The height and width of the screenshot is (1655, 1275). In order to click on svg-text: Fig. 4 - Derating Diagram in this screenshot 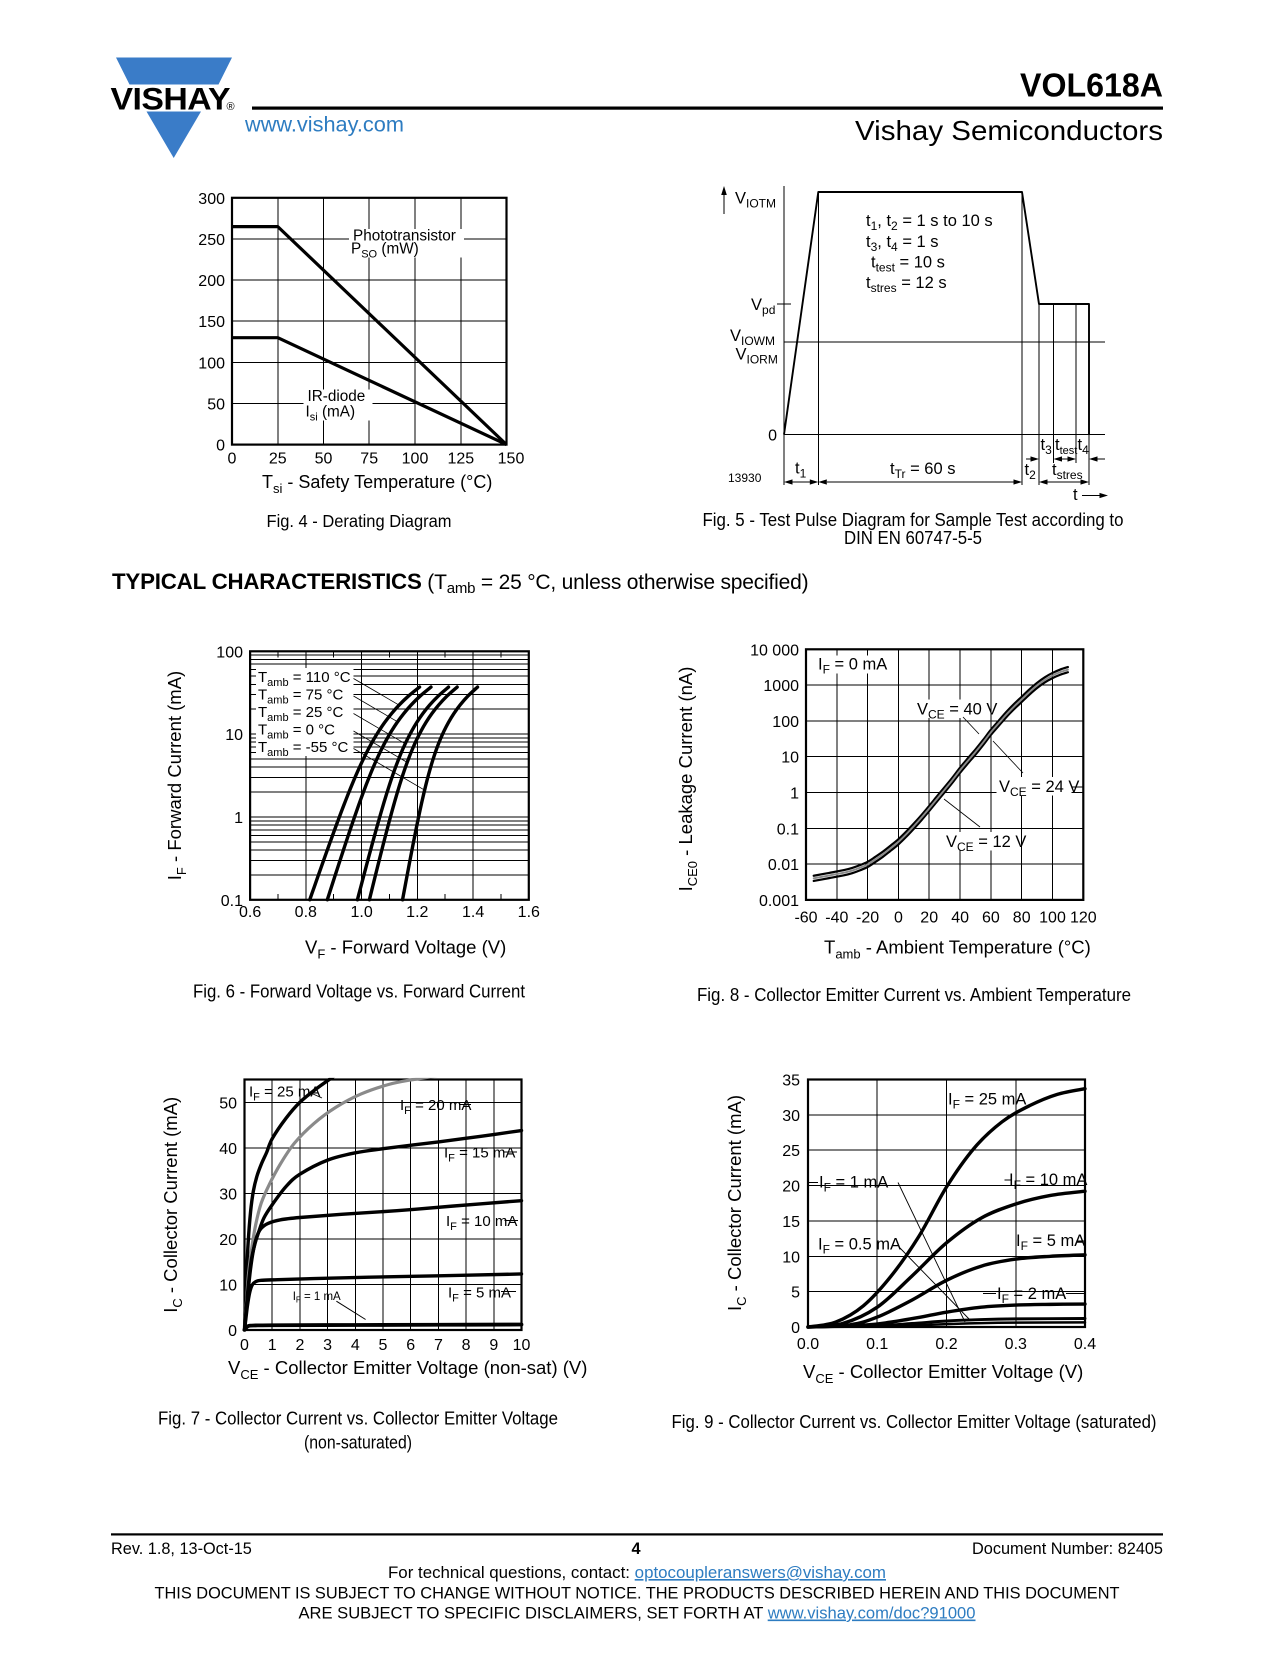, I will do `click(359, 521)`.